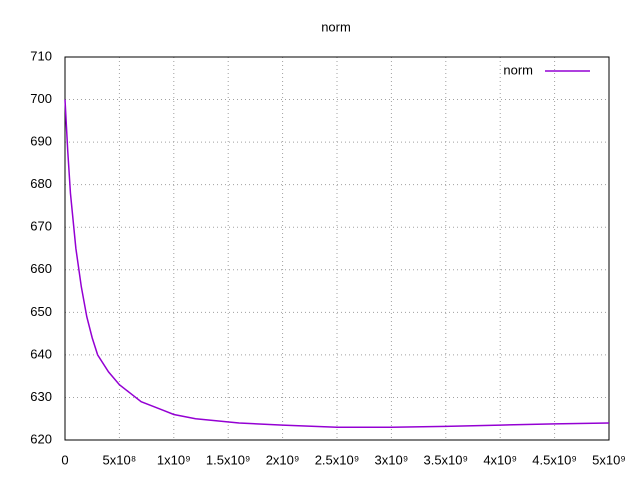  Describe the element at coordinates (41, 268) in the screenshot. I see `y-tick-label: 660` at that location.